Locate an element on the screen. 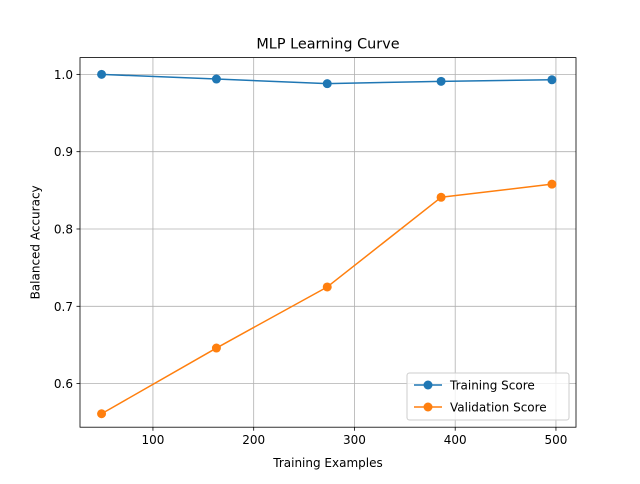 The height and width of the screenshot is (484, 640). y-axis: 0.6 0.7 0.8 0.9 1.0 is located at coordinates (67, 229).